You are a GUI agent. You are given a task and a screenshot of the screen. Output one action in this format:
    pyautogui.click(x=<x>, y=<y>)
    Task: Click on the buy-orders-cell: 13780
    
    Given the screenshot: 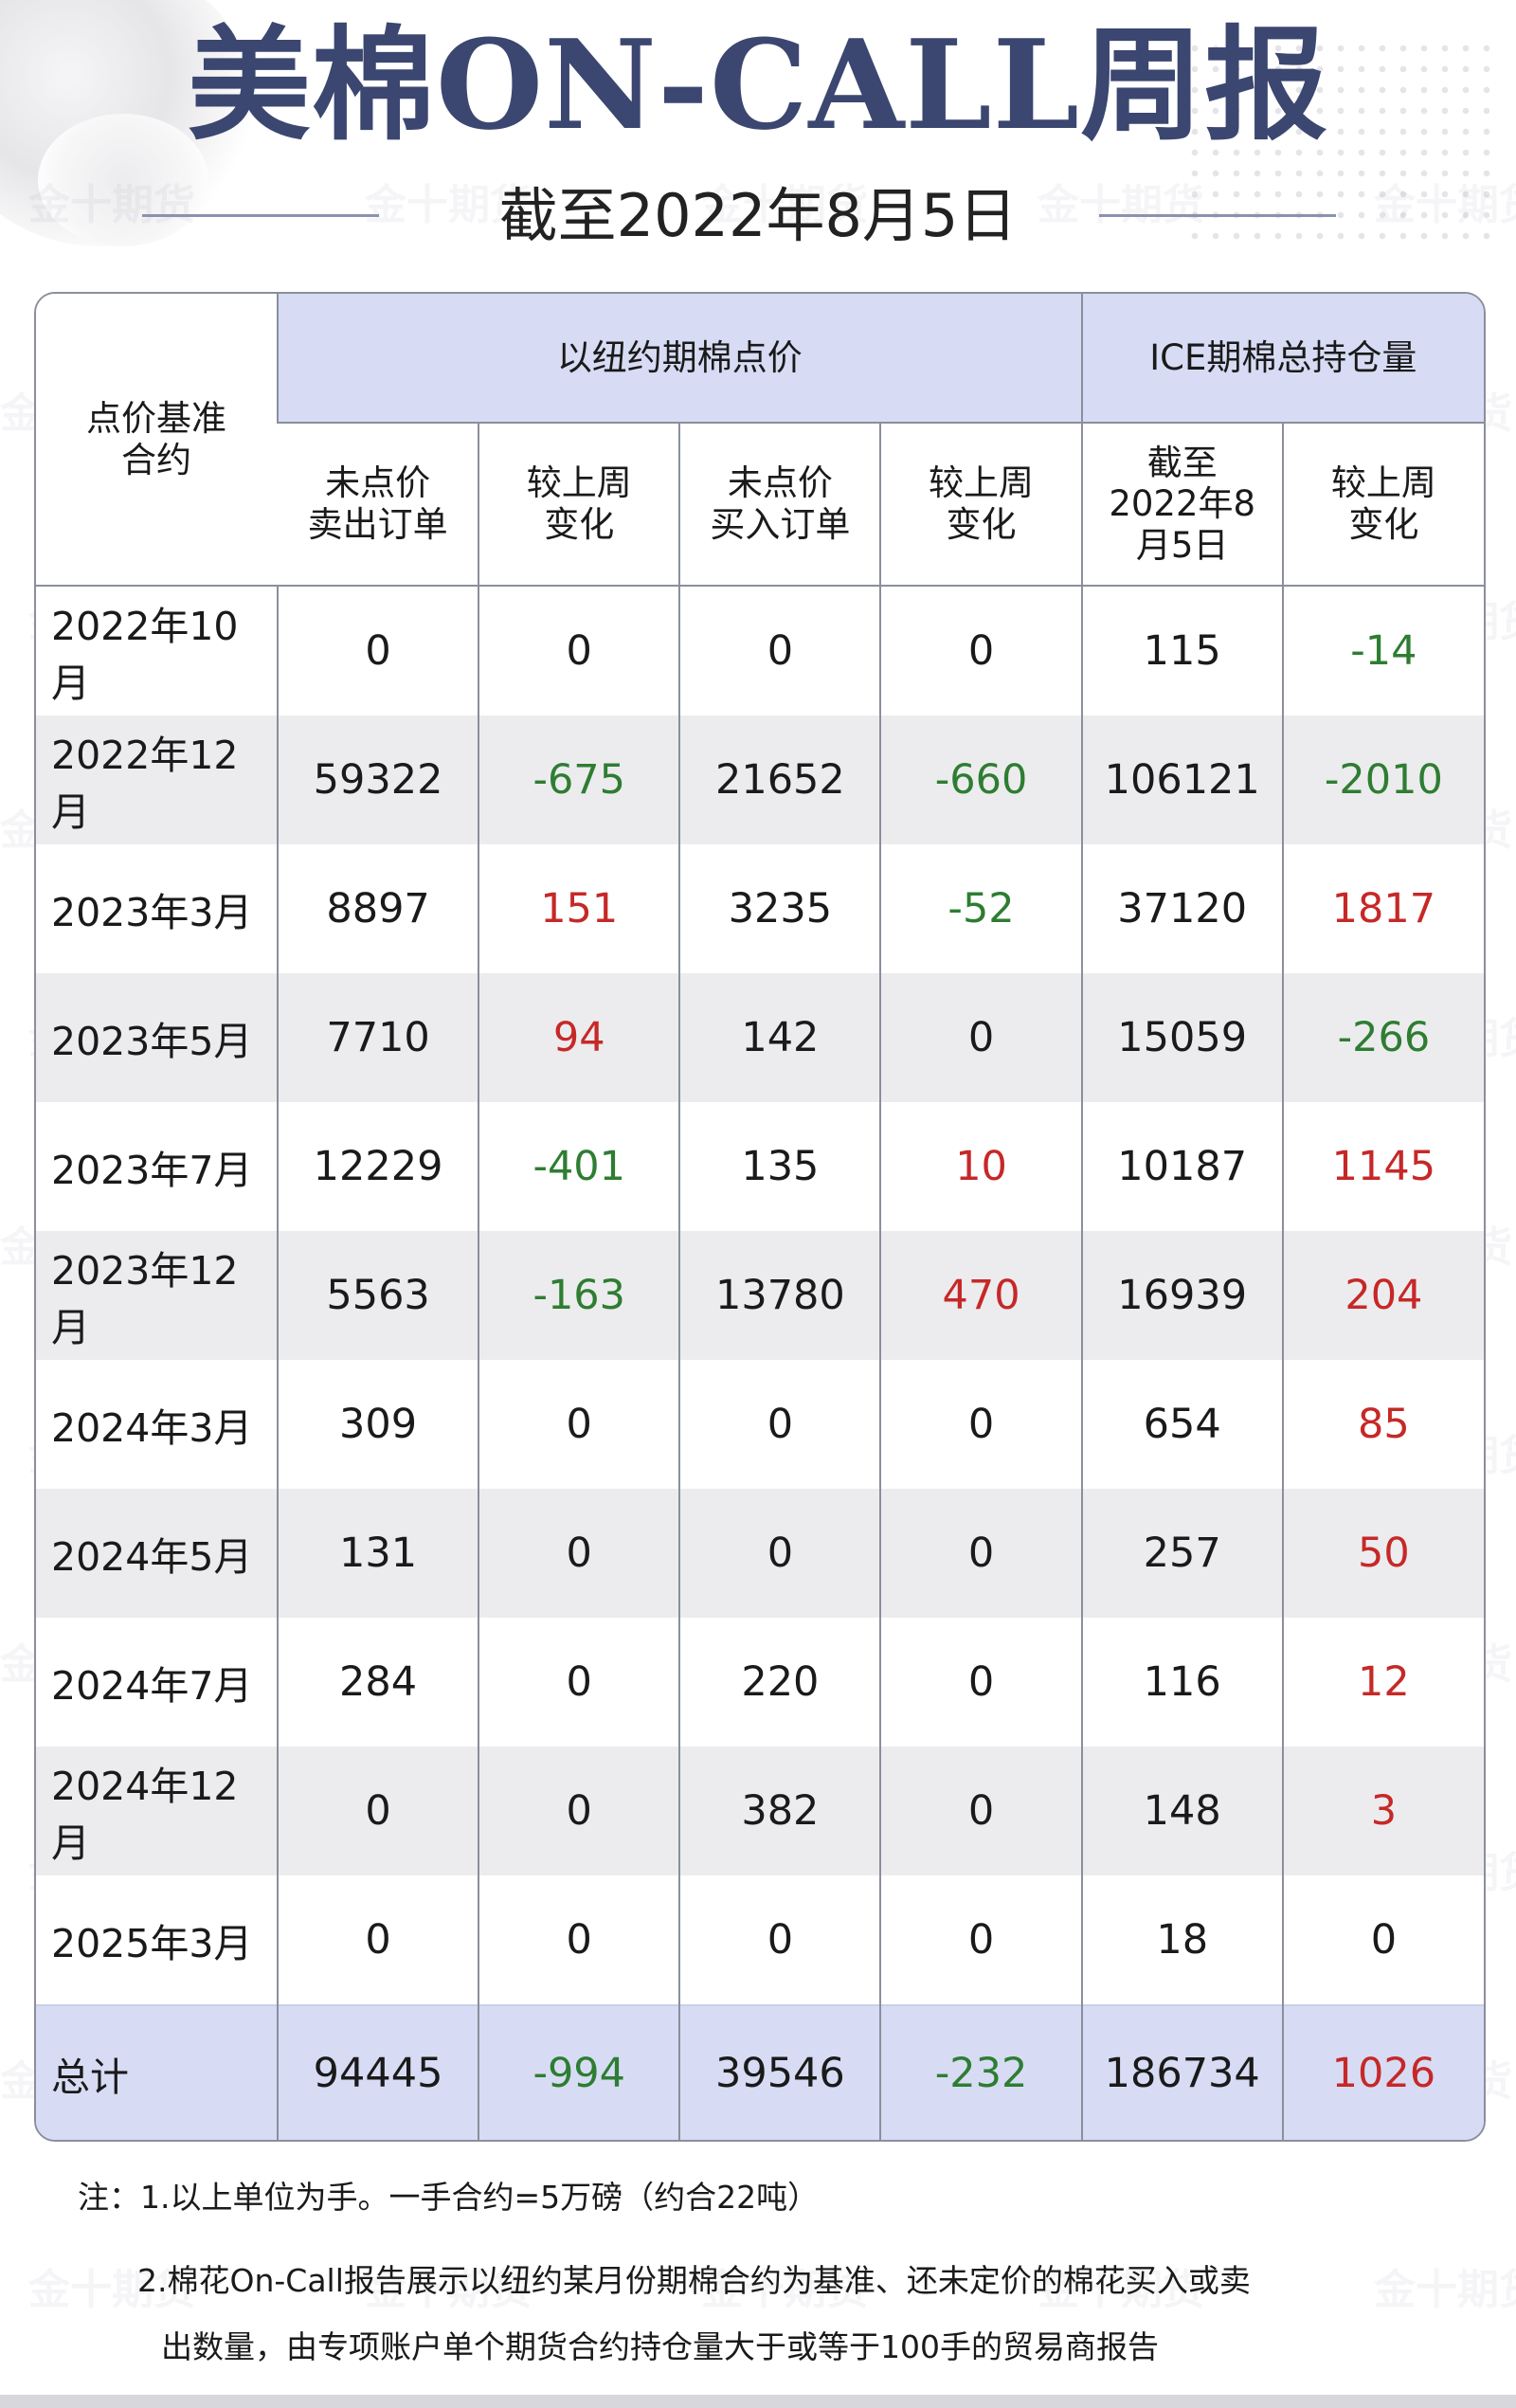 What is the action you would take?
    pyautogui.click(x=779, y=1296)
    